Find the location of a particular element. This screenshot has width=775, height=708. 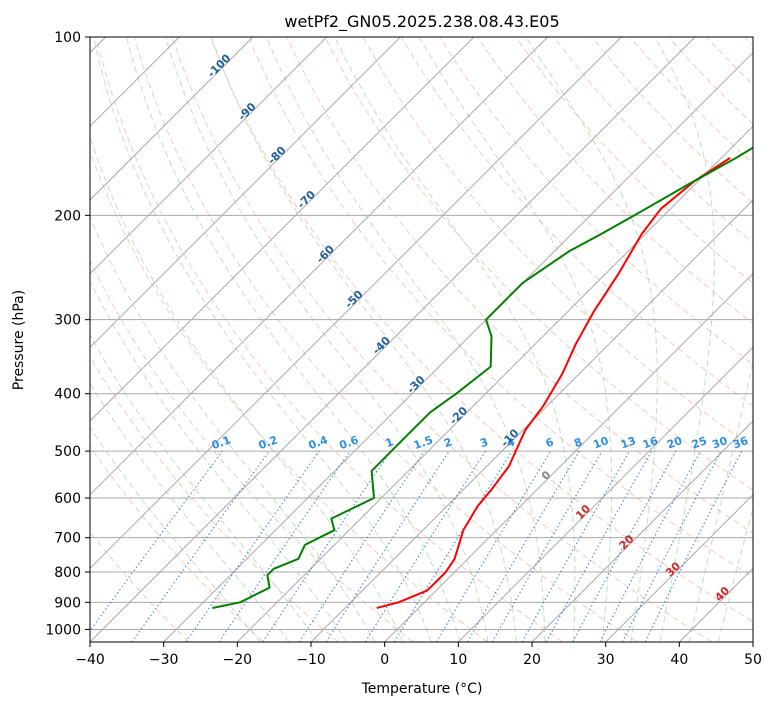

y-tick-label: 1000 is located at coordinates (63, 630).